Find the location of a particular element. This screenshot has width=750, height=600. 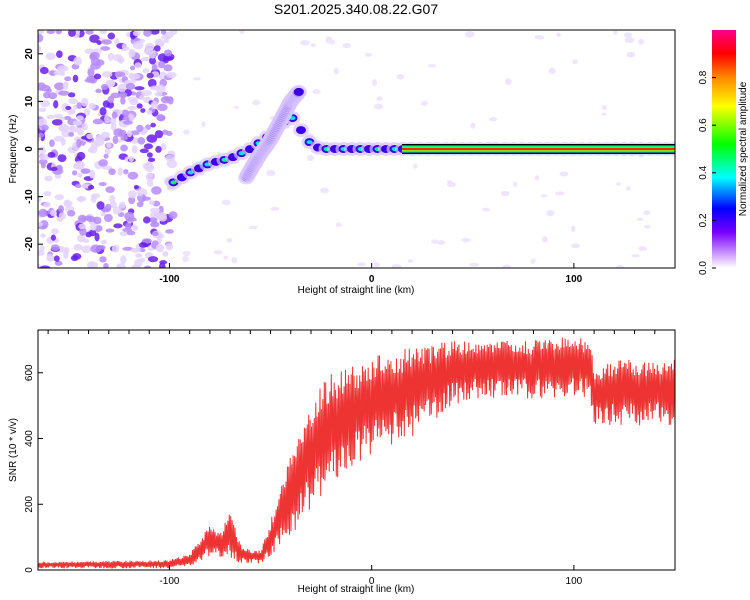

spectrogram-y-ticks: -20 -10 0 10 20 is located at coordinates (33, 150).